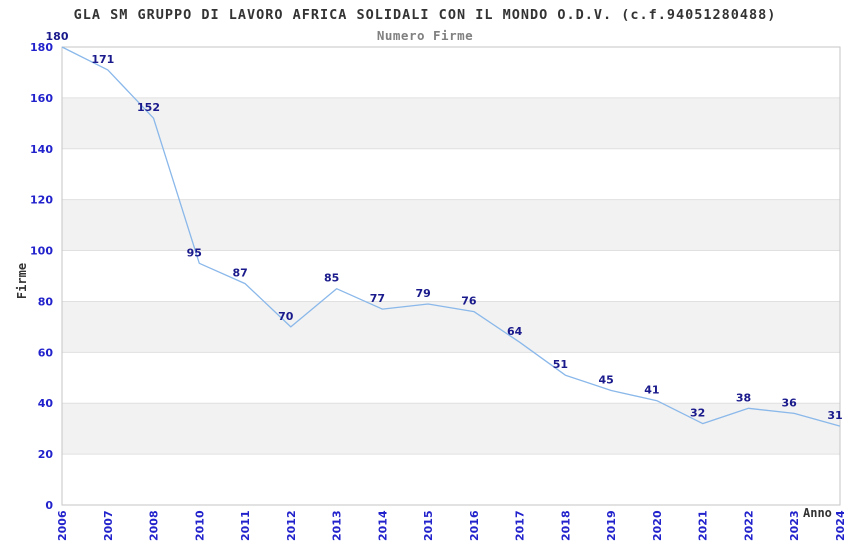 This screenshot has width=850, height=550. What do you see at coordinates (57, 36) in the screenshot?
I see `data-label: 180` at bounding box center [57, 36].